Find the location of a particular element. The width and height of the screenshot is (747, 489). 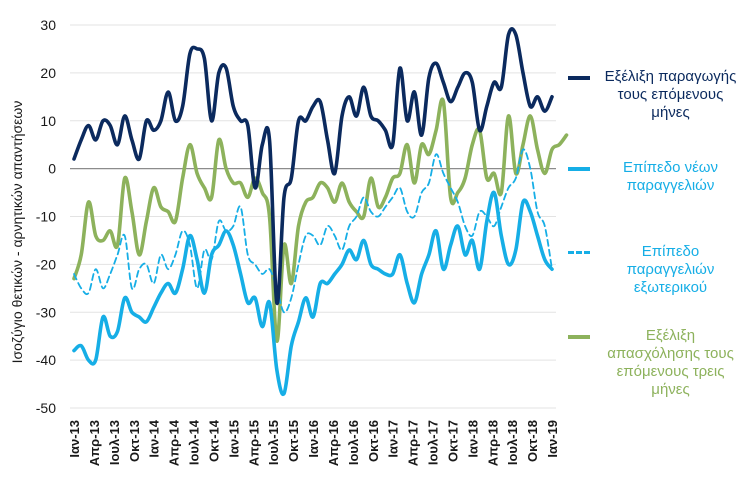

y-tick-label: -40 is located at coordinates (46, 360).